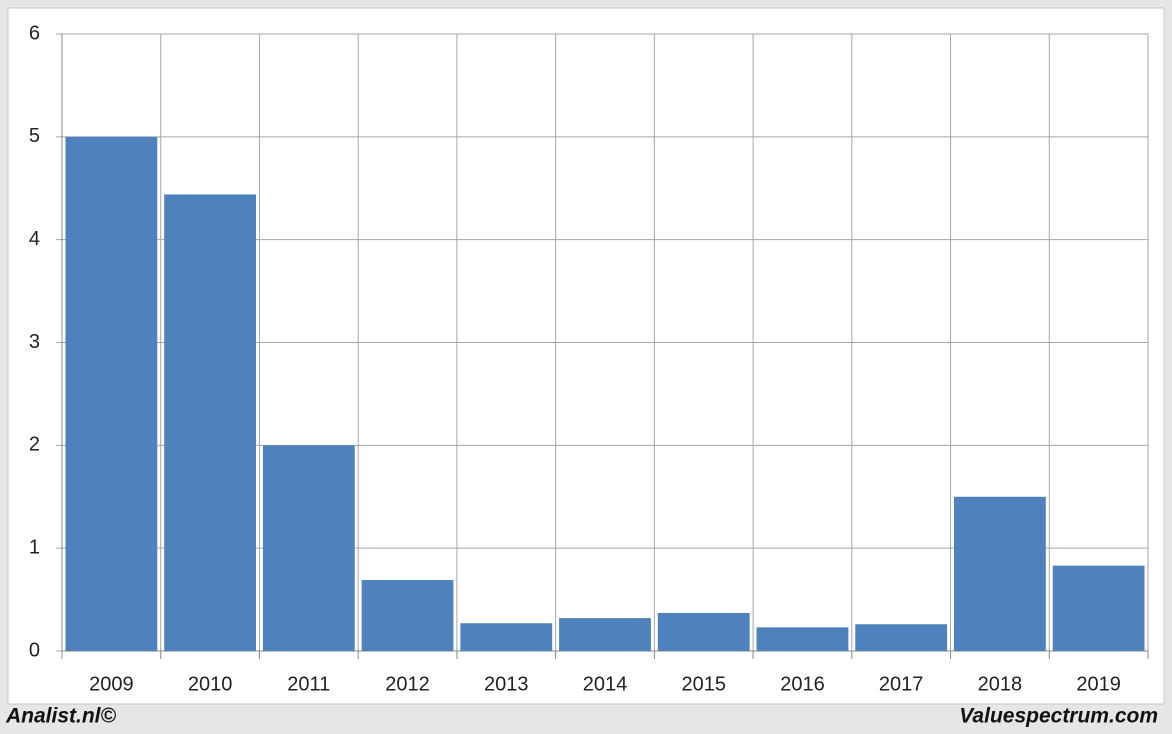 The width and height of the screenshot is (1172, 734). I want to click on y-tick-label: 2, so click(34, 445).